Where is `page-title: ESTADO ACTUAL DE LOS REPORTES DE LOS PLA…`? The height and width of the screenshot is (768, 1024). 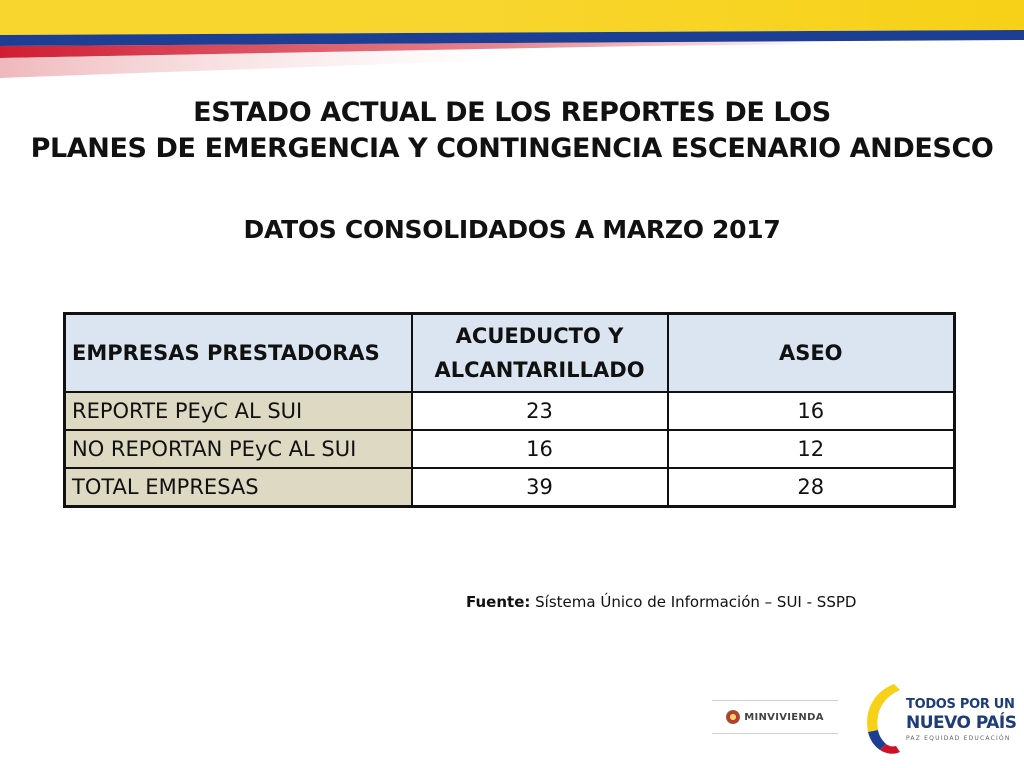 page-title: ESTADO ACTUAL DE LOS REPORTES DE LOS PLA… is located at coordinates (512, 131).